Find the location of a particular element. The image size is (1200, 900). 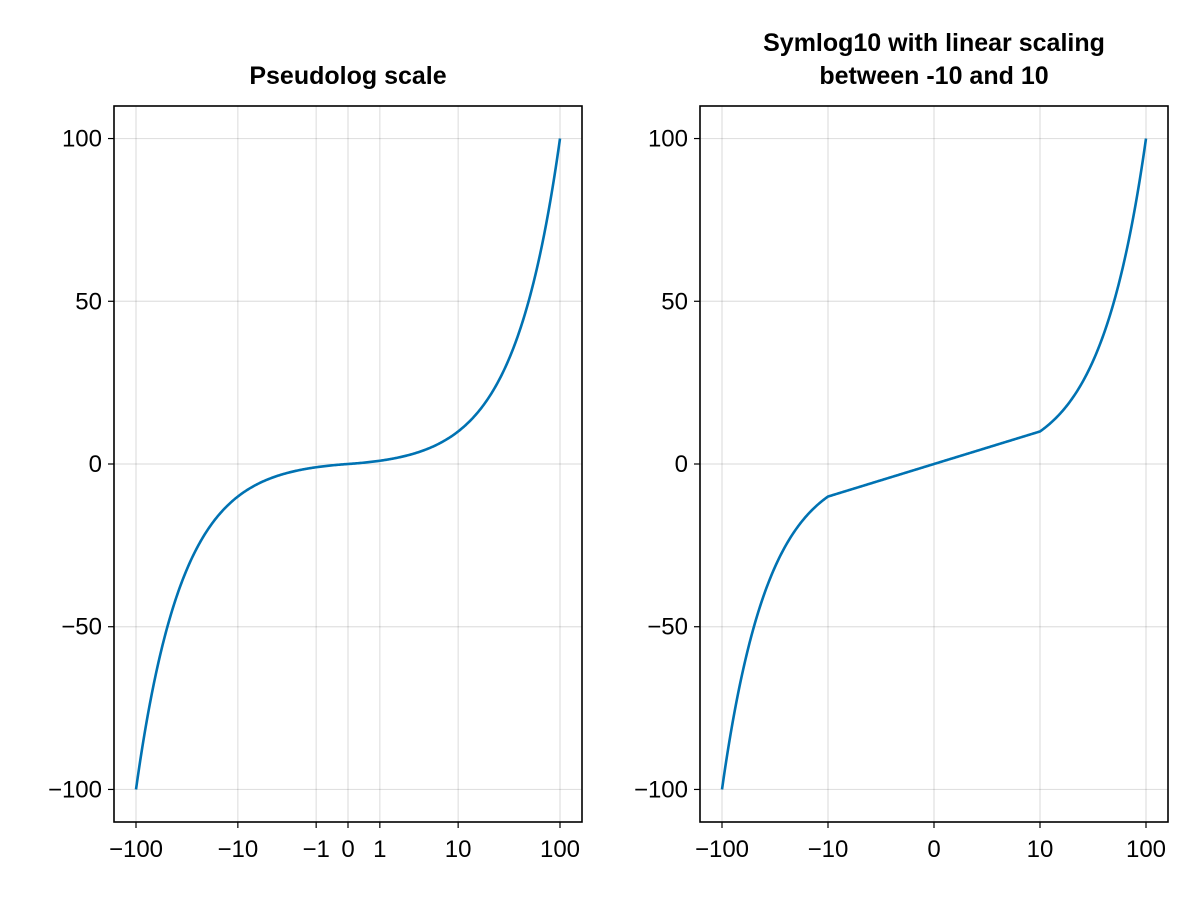

x-tick-label: −1 is located at coordinates (315, 849).